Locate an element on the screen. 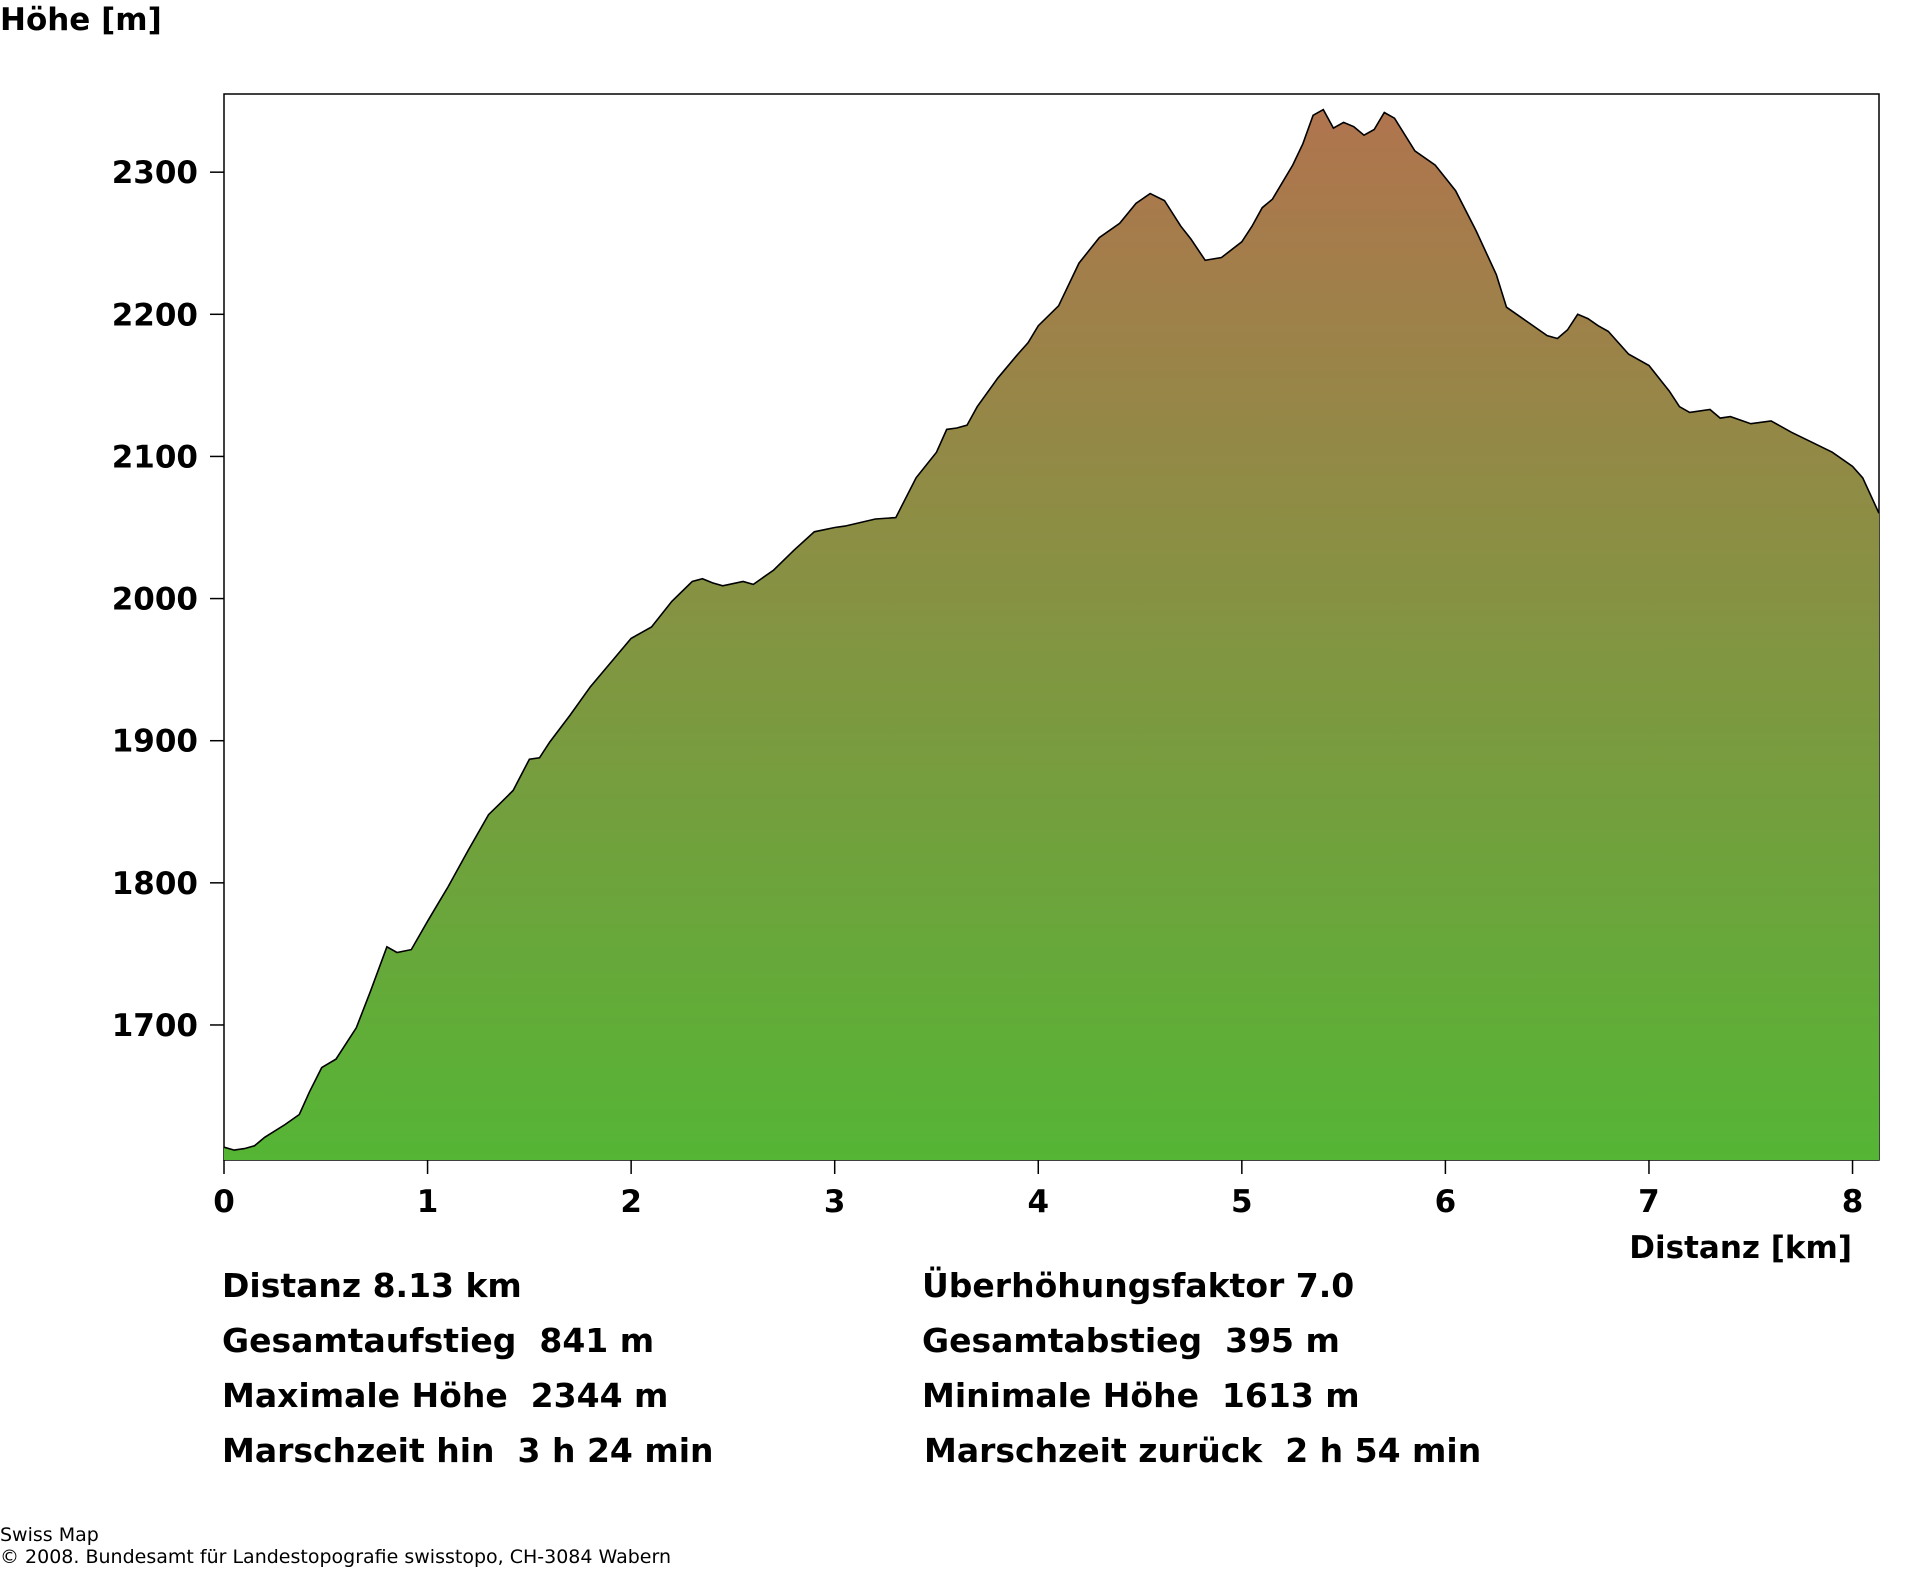  stat-marschzeit-zurueck: Marschzeit zurück 2 h 54 min is located at coordinates (1203, 1450).